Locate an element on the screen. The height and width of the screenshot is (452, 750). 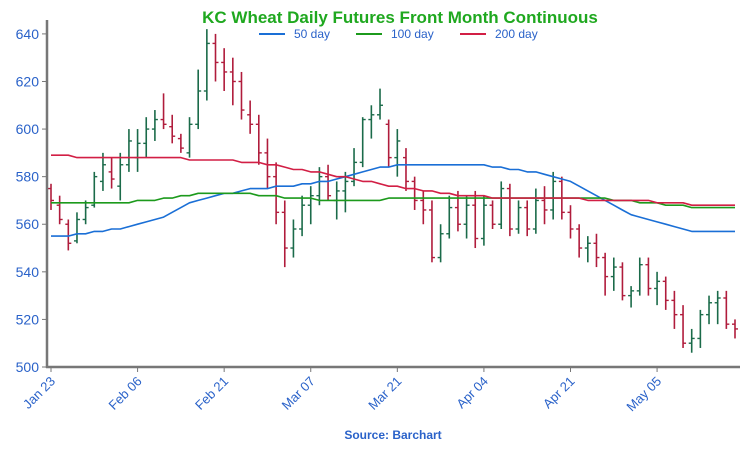
source-label: Source: Barchart is located at coordinates (392, 435).